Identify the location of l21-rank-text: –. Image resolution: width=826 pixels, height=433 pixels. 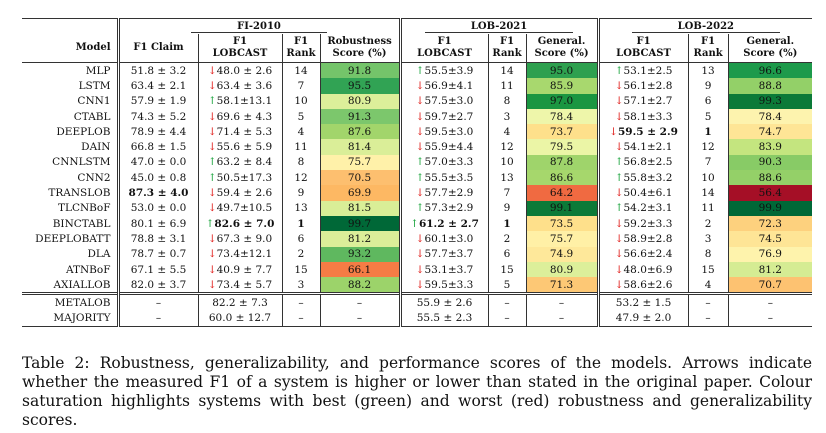
(507, 318).